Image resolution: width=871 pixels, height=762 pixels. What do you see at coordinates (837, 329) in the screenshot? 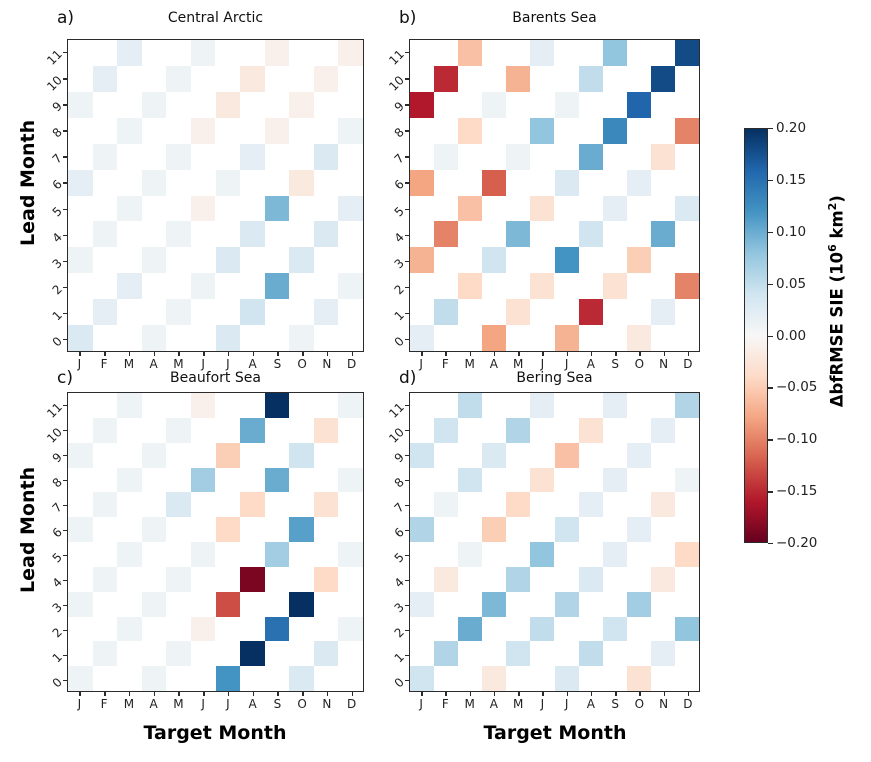
I see `colorbar-label-part1: ΔbfRMSE SIE (10` at bounding box center [837, 329].